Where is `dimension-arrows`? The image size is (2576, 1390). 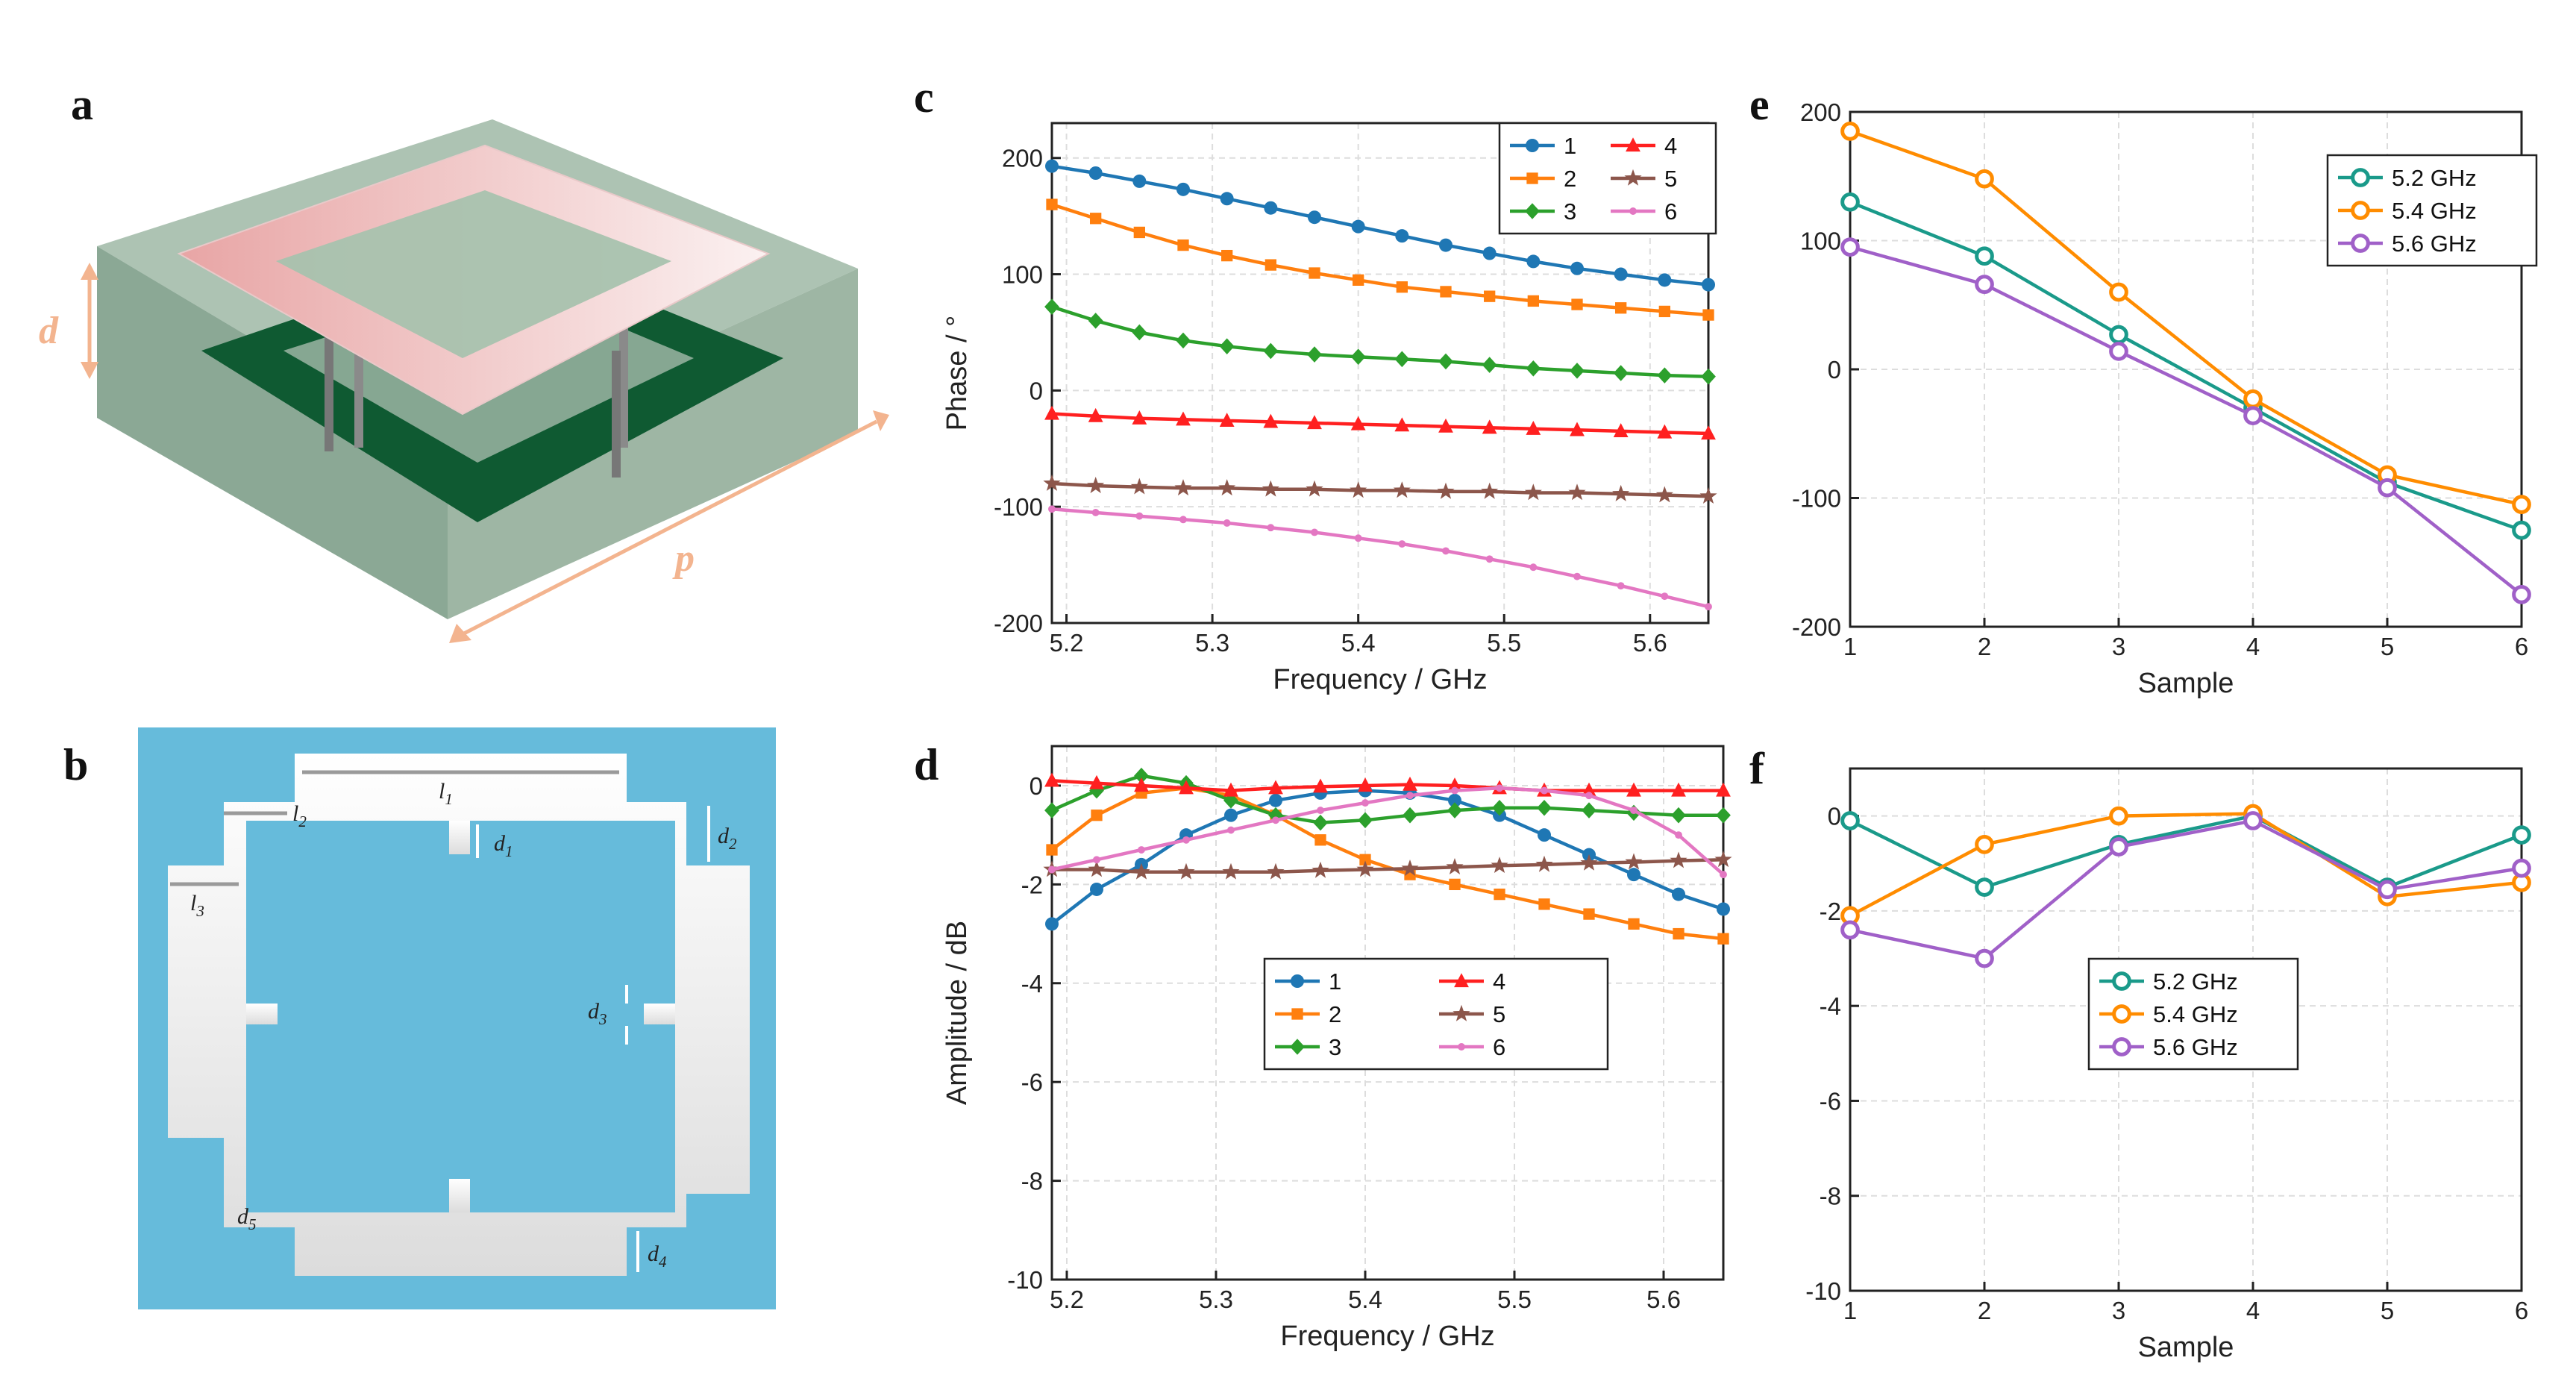 dimension-arrows is located at coordinates (394, 828).